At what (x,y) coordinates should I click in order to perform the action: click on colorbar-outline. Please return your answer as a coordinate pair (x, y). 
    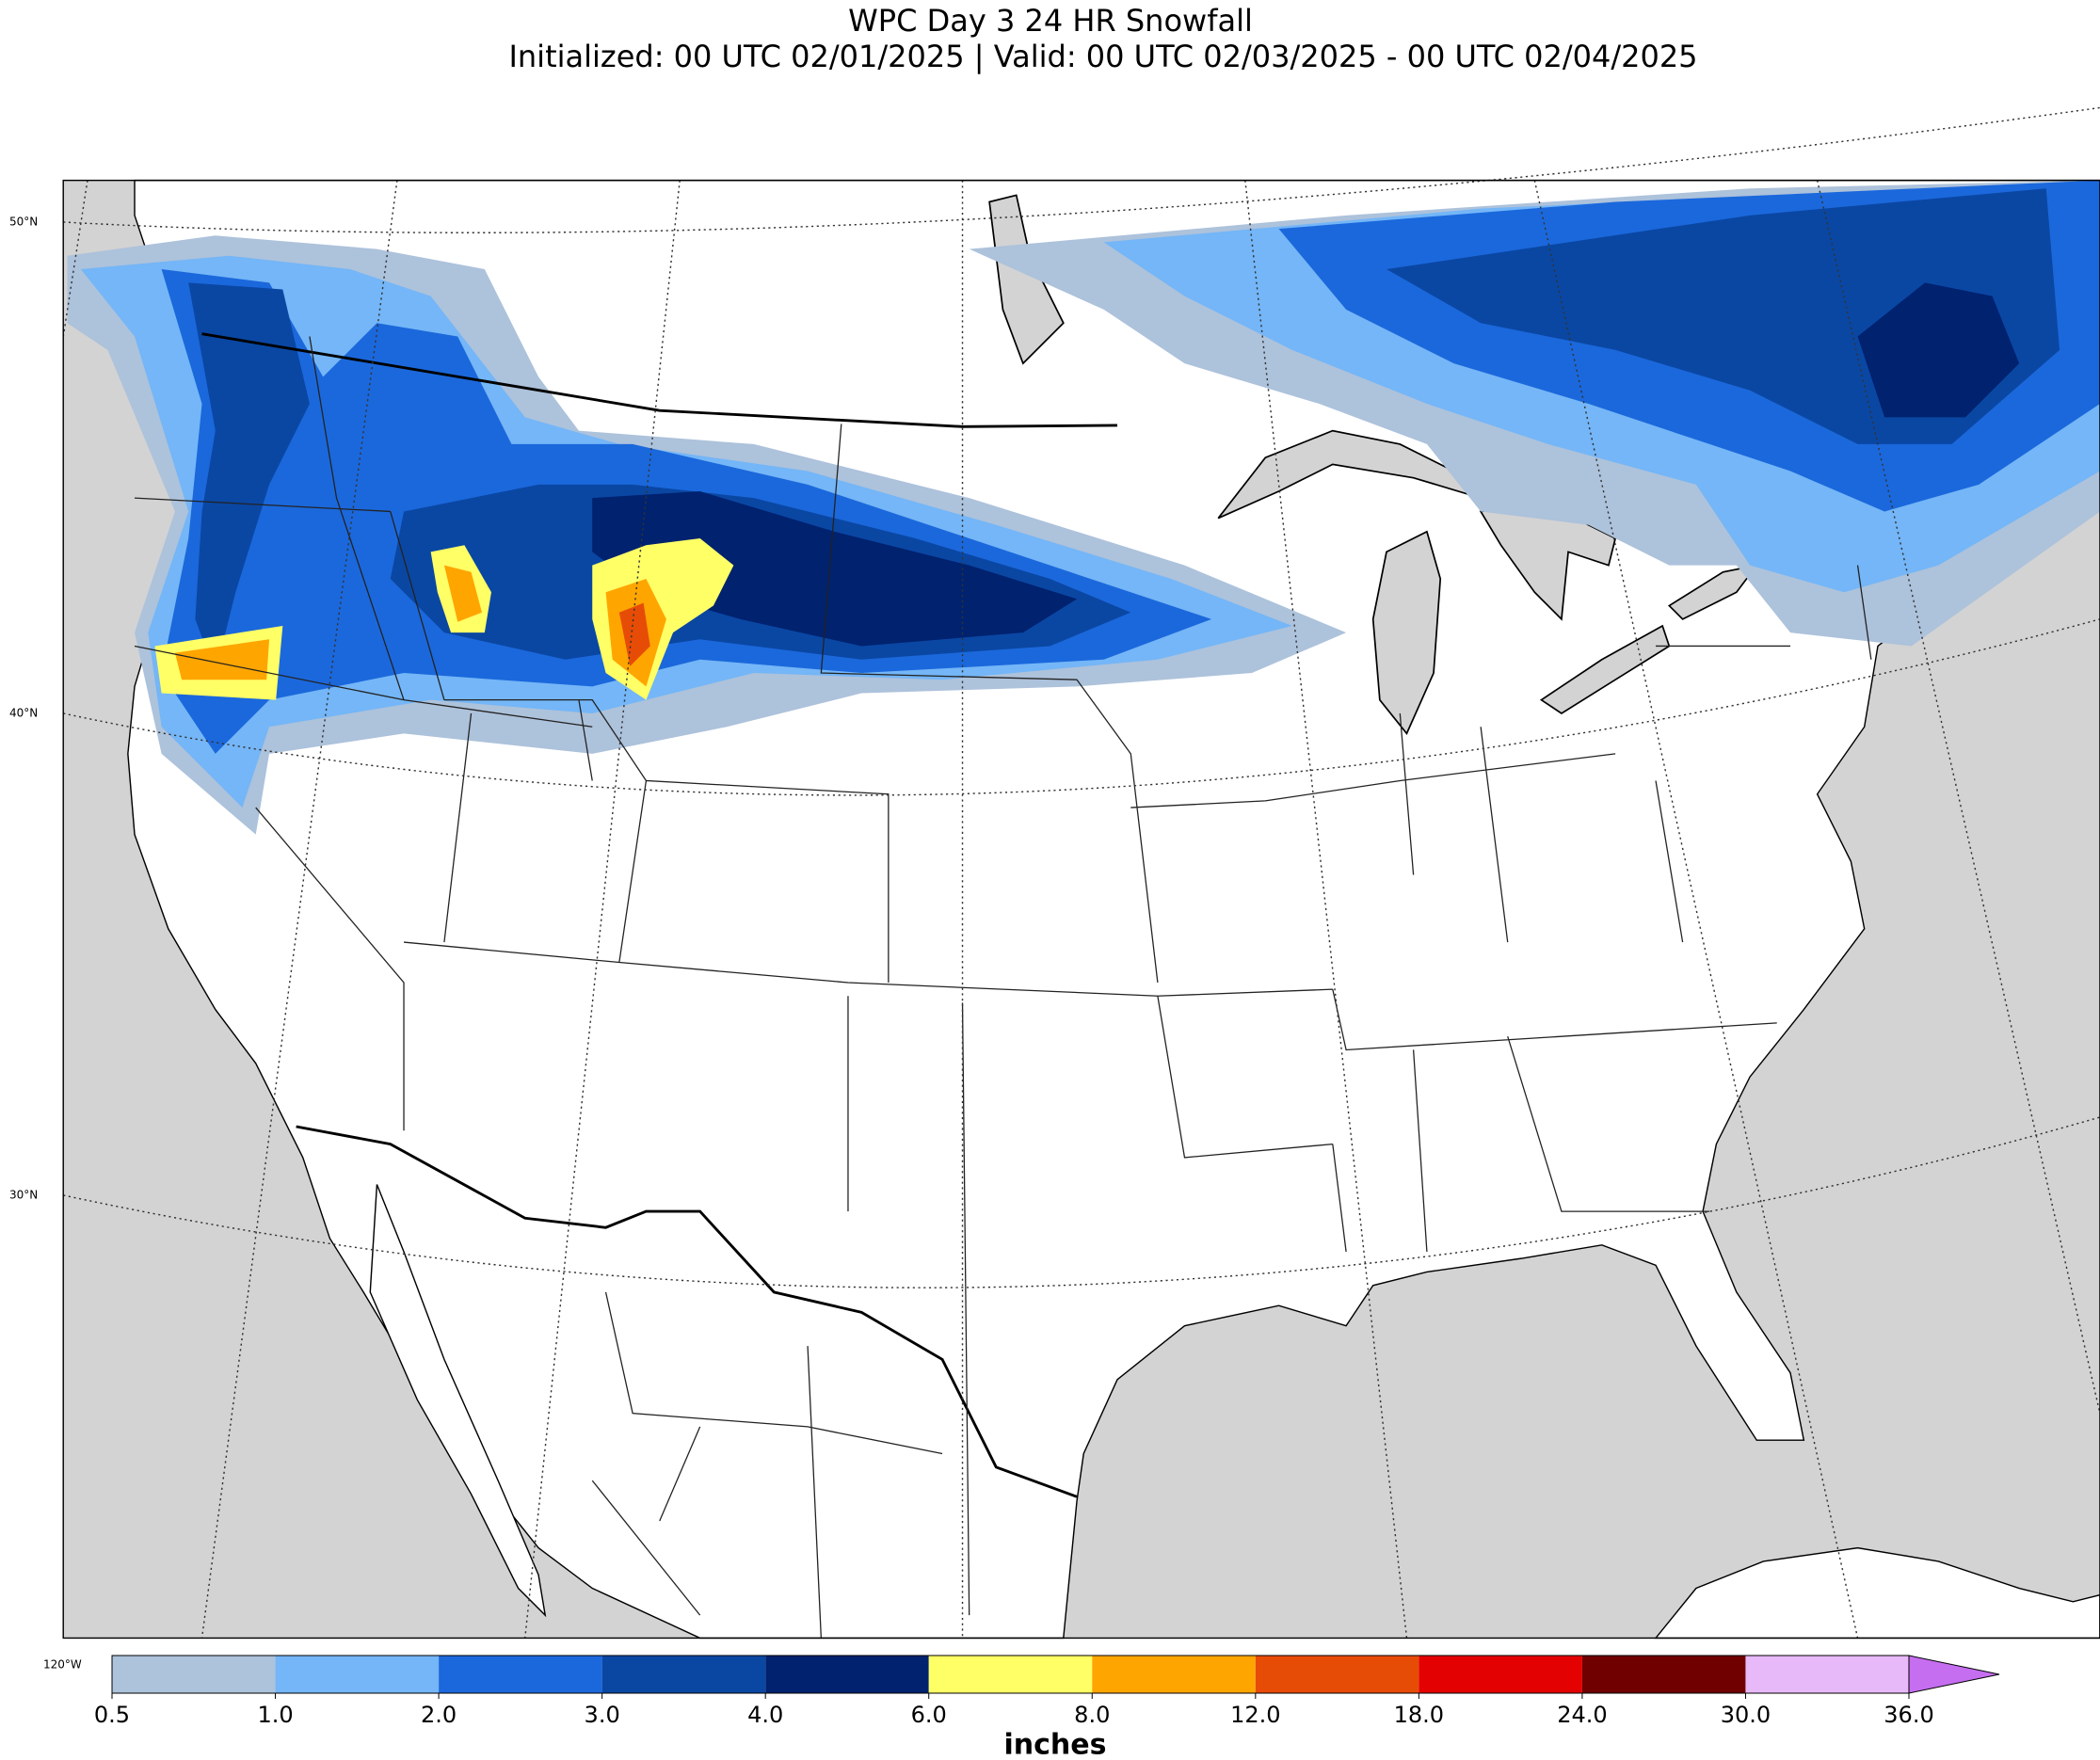
    Looking at the image, I should click on (1011, 1674).